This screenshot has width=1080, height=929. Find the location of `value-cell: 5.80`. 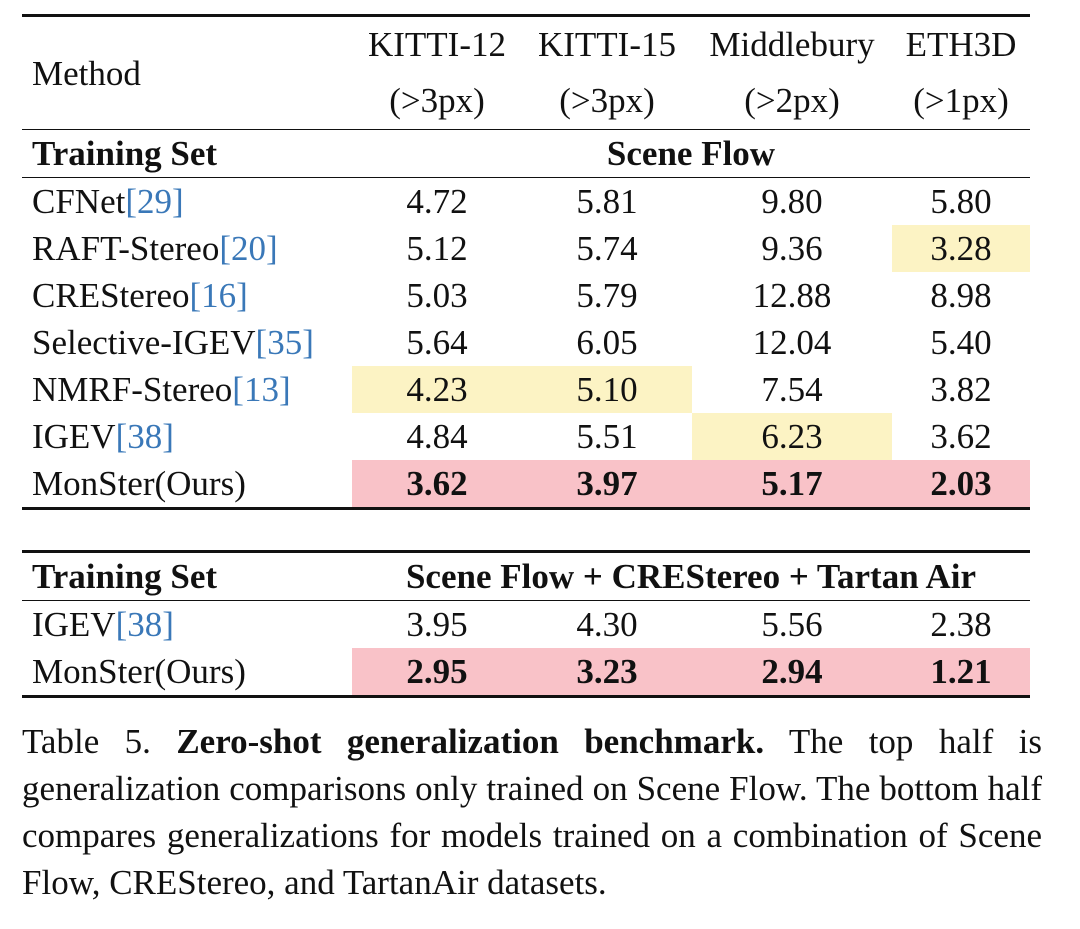

value-cell: 5.80 is located at coordinates (961, 201).